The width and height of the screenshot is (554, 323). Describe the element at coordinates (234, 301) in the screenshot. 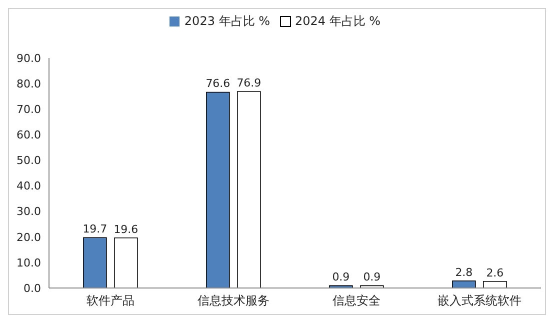

I see `x-tick-label: 信息技术服务` at that location.